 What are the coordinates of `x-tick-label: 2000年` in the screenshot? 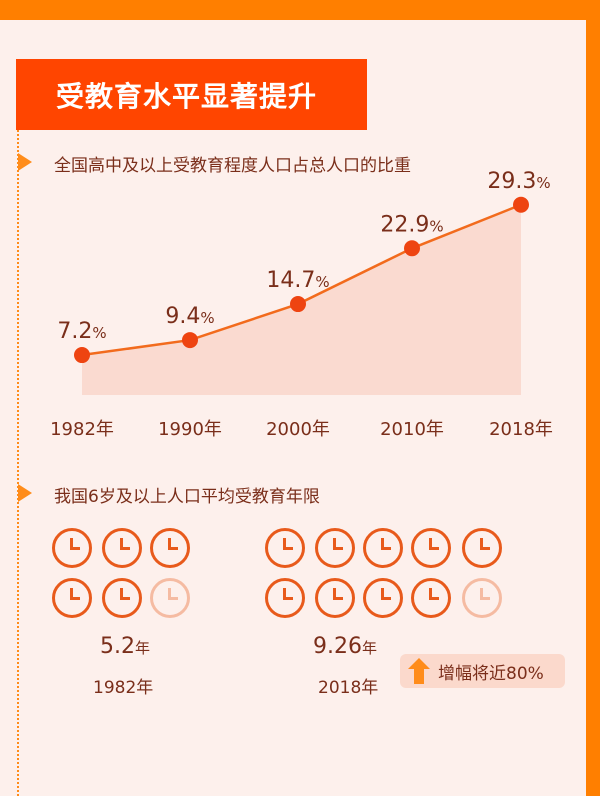 It's located at (298, 429).